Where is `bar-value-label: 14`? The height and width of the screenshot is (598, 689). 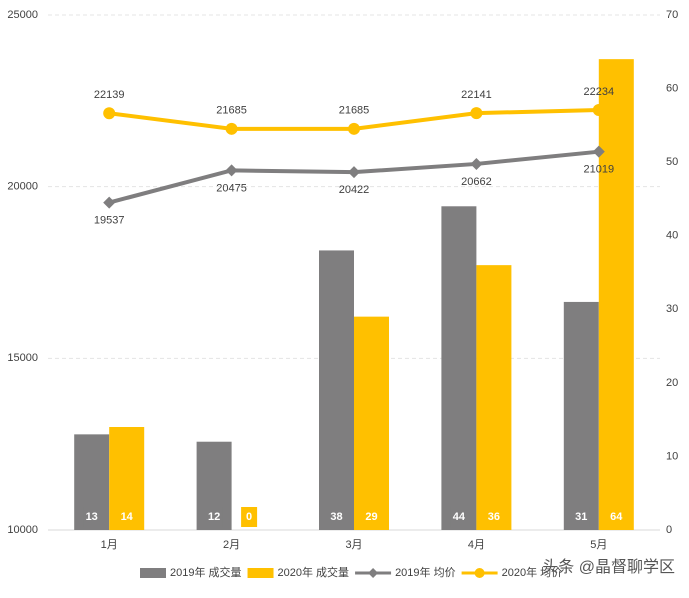
bar-value-label: 14 is located at coordinates (127, 517).